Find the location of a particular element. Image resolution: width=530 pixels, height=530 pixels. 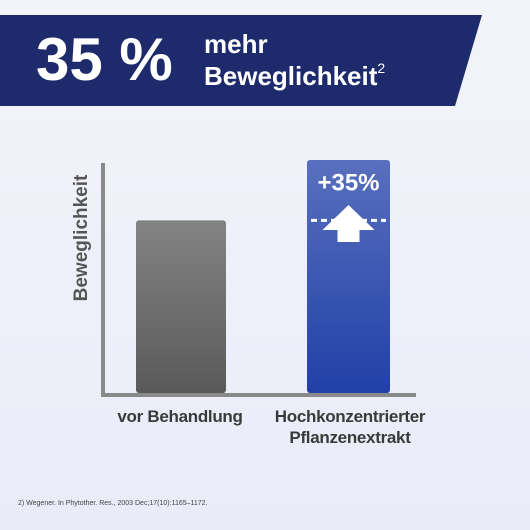

header-big: 35 % is located at coordinates (104, 59).